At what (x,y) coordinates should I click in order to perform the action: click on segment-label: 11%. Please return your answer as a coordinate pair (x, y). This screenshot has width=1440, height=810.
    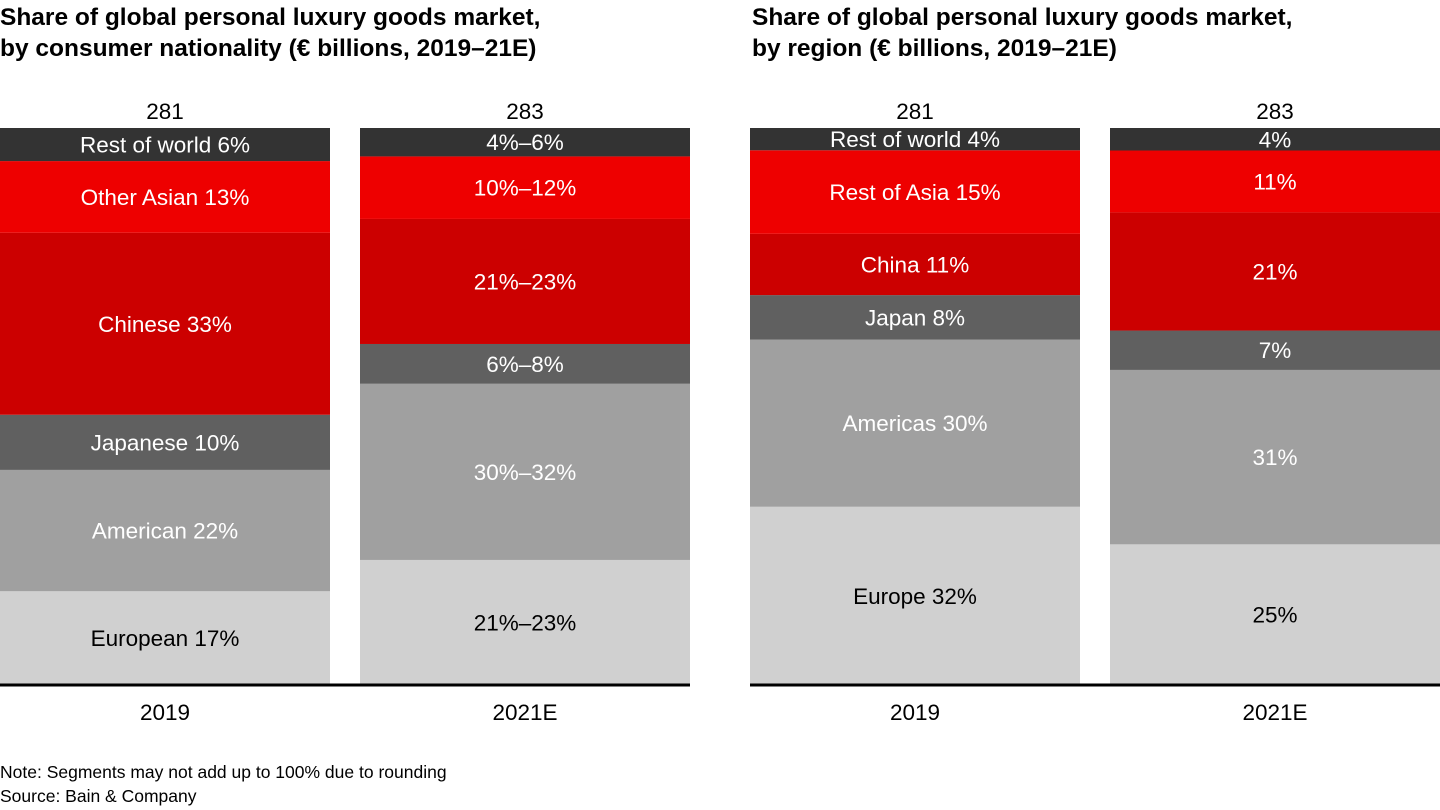
    Looking at the image, I should click on (1274, 181).